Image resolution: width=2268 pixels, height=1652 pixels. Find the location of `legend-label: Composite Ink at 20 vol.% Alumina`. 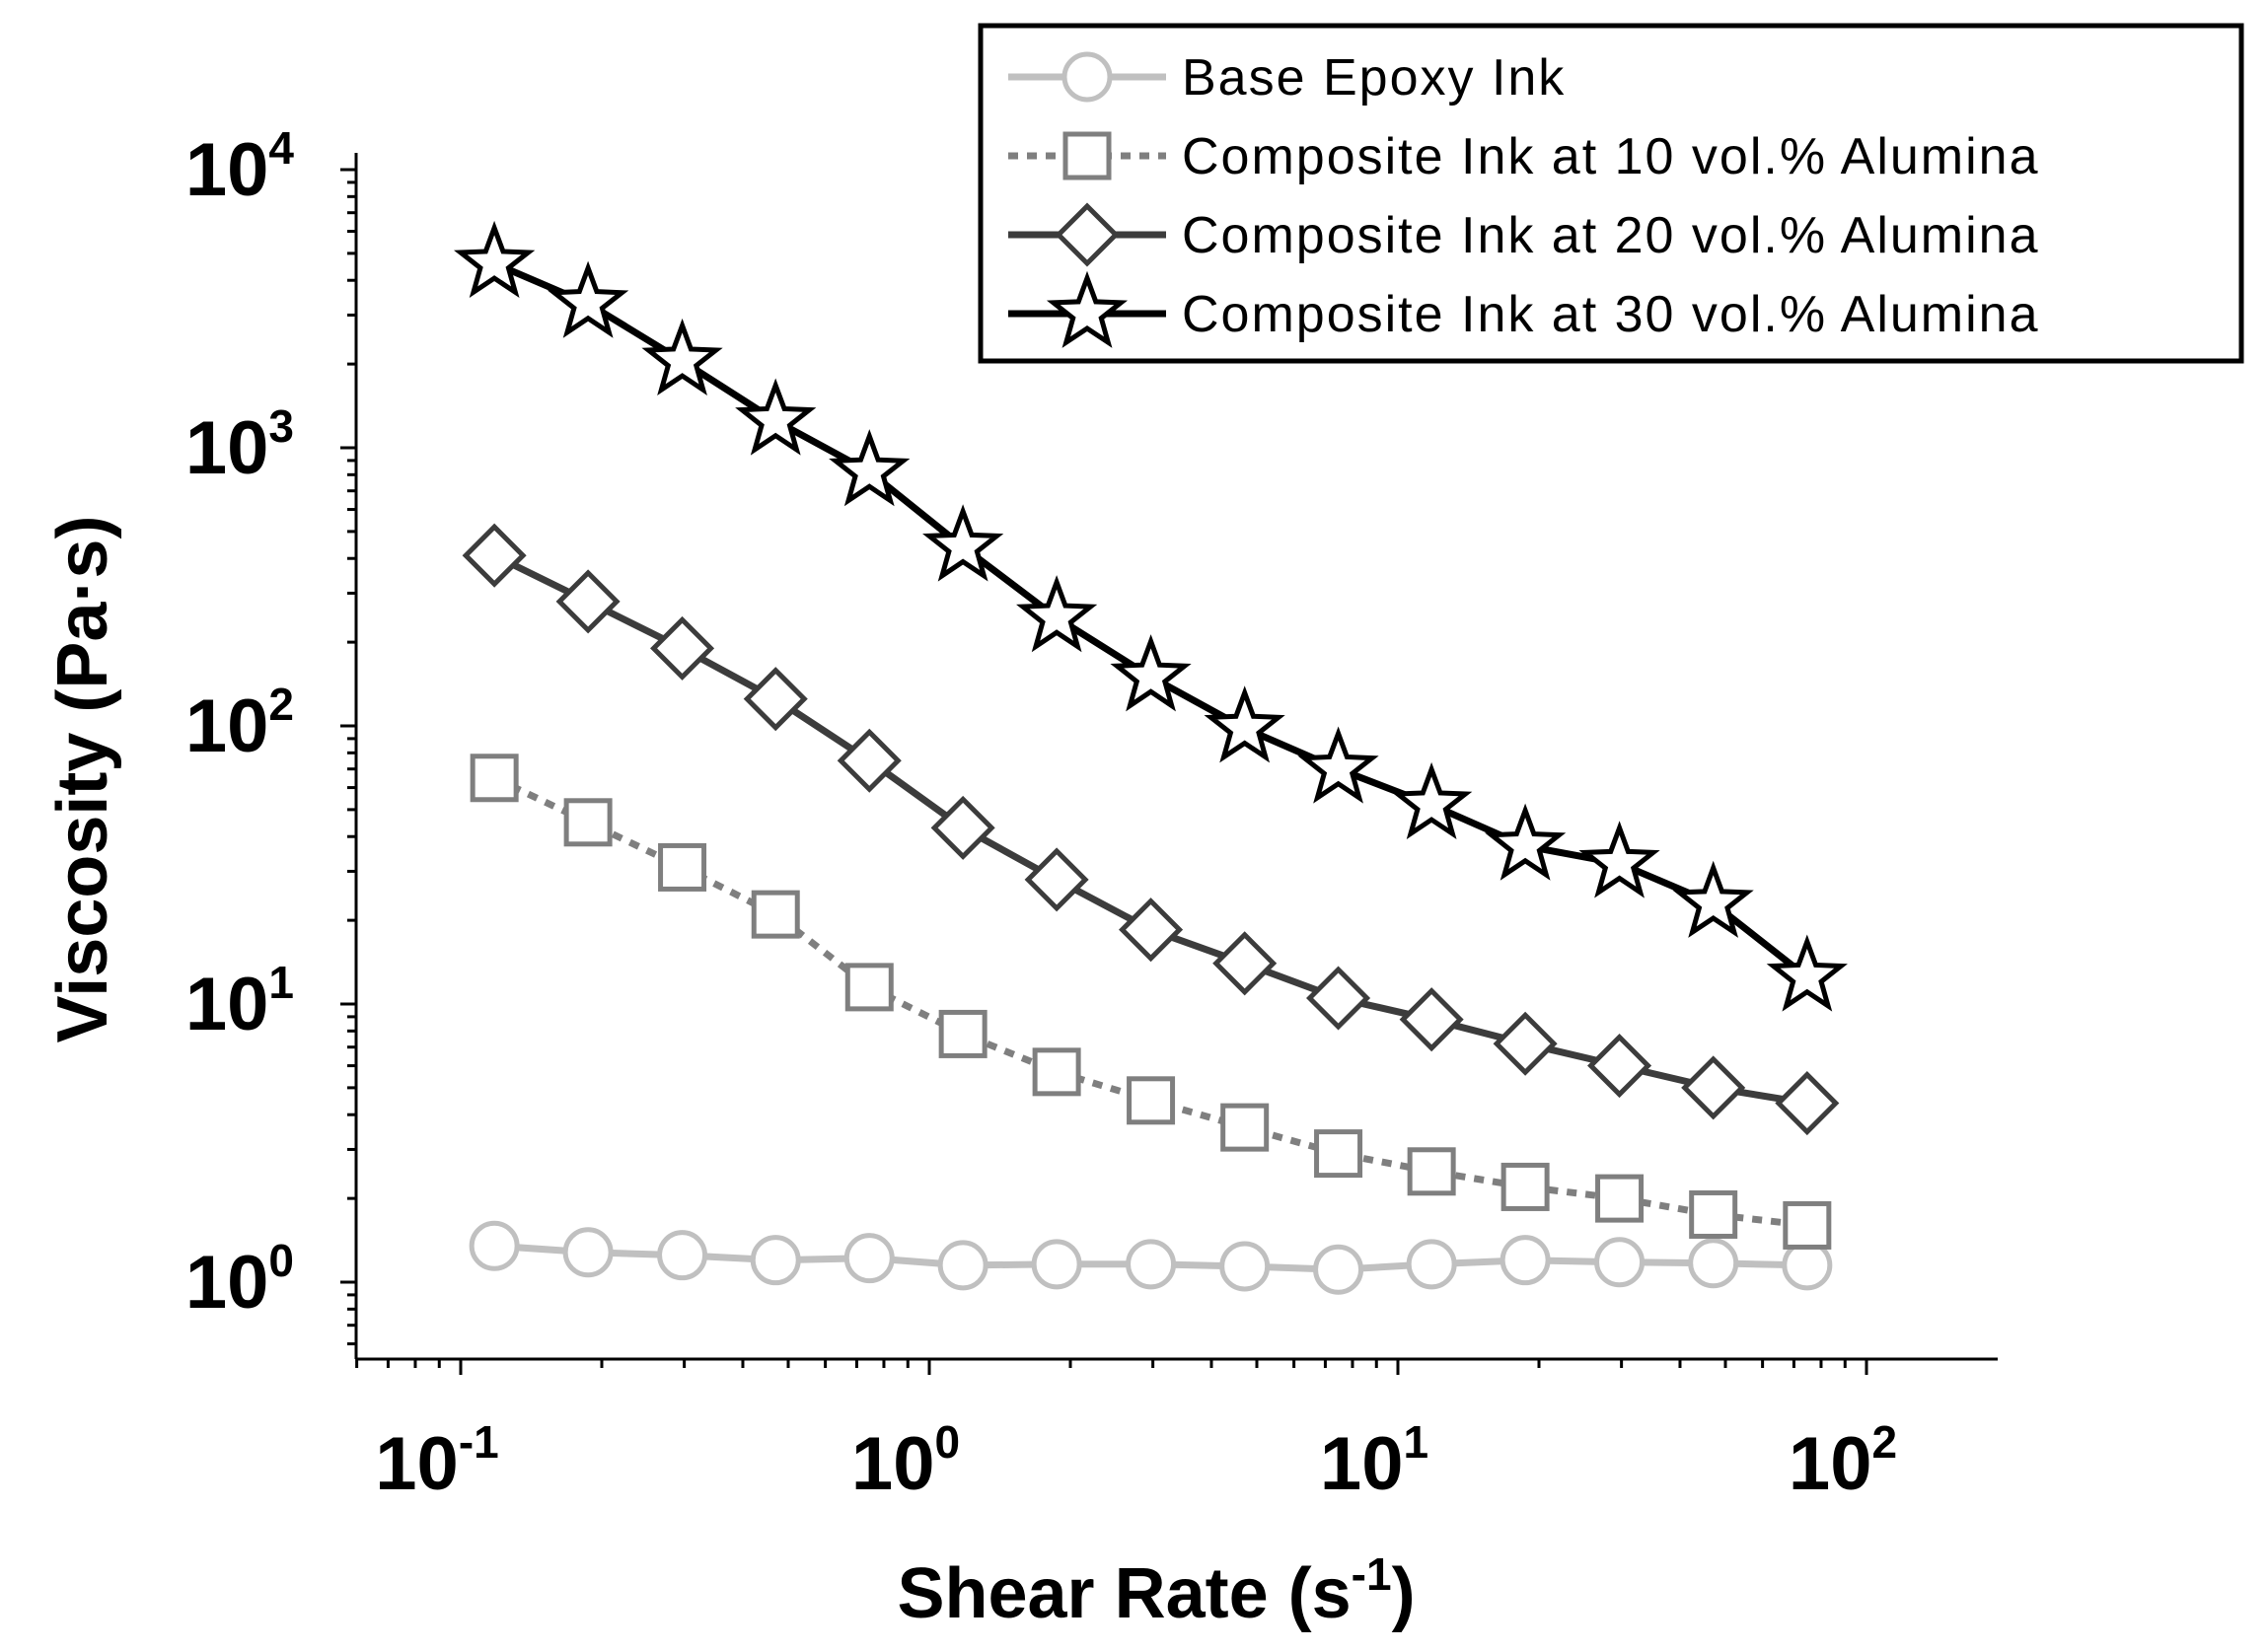

legend-label: Composite Ink at 20 vol.% Alumina is located at coordinates (1611, 236).